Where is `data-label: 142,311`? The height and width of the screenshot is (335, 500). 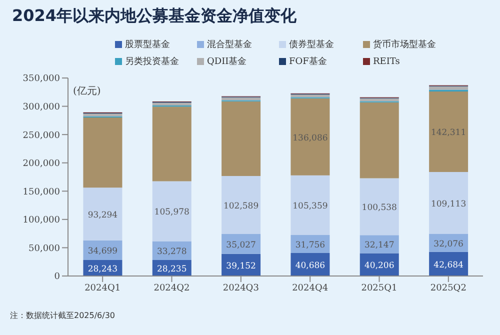
data-label: 142,311 is located at coordinates (448, 133).